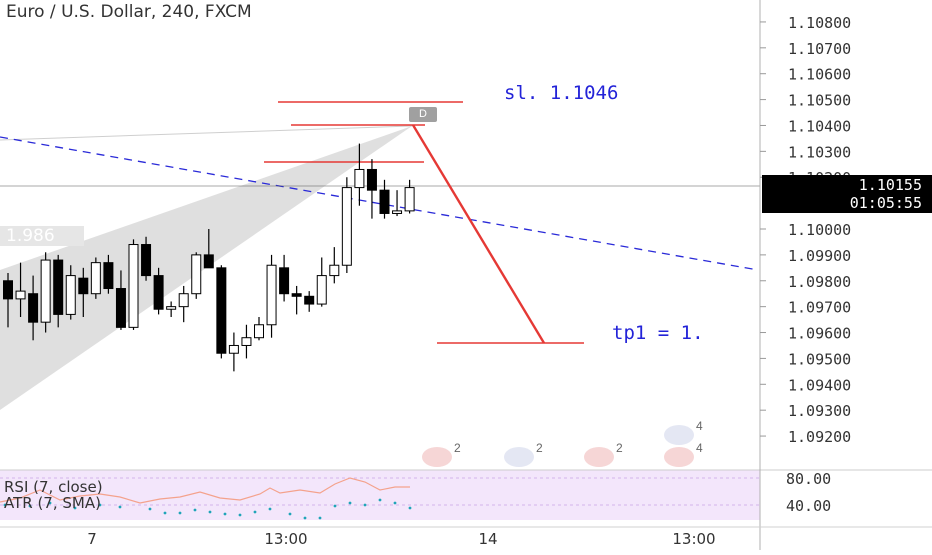 Image resolution: width=932 pixels, height=555 pixels. I want to click on atr-indicator-label: ATR (7, SMA), so click(52, 503).